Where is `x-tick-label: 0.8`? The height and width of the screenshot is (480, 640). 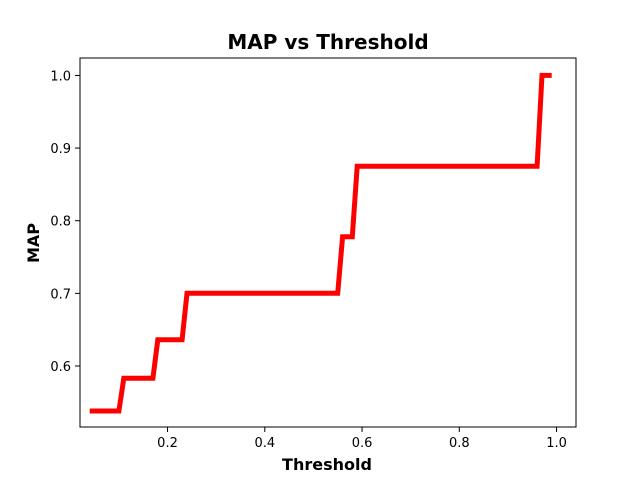 x-tick-label: 0.8 is located at coordinates (459, 443).